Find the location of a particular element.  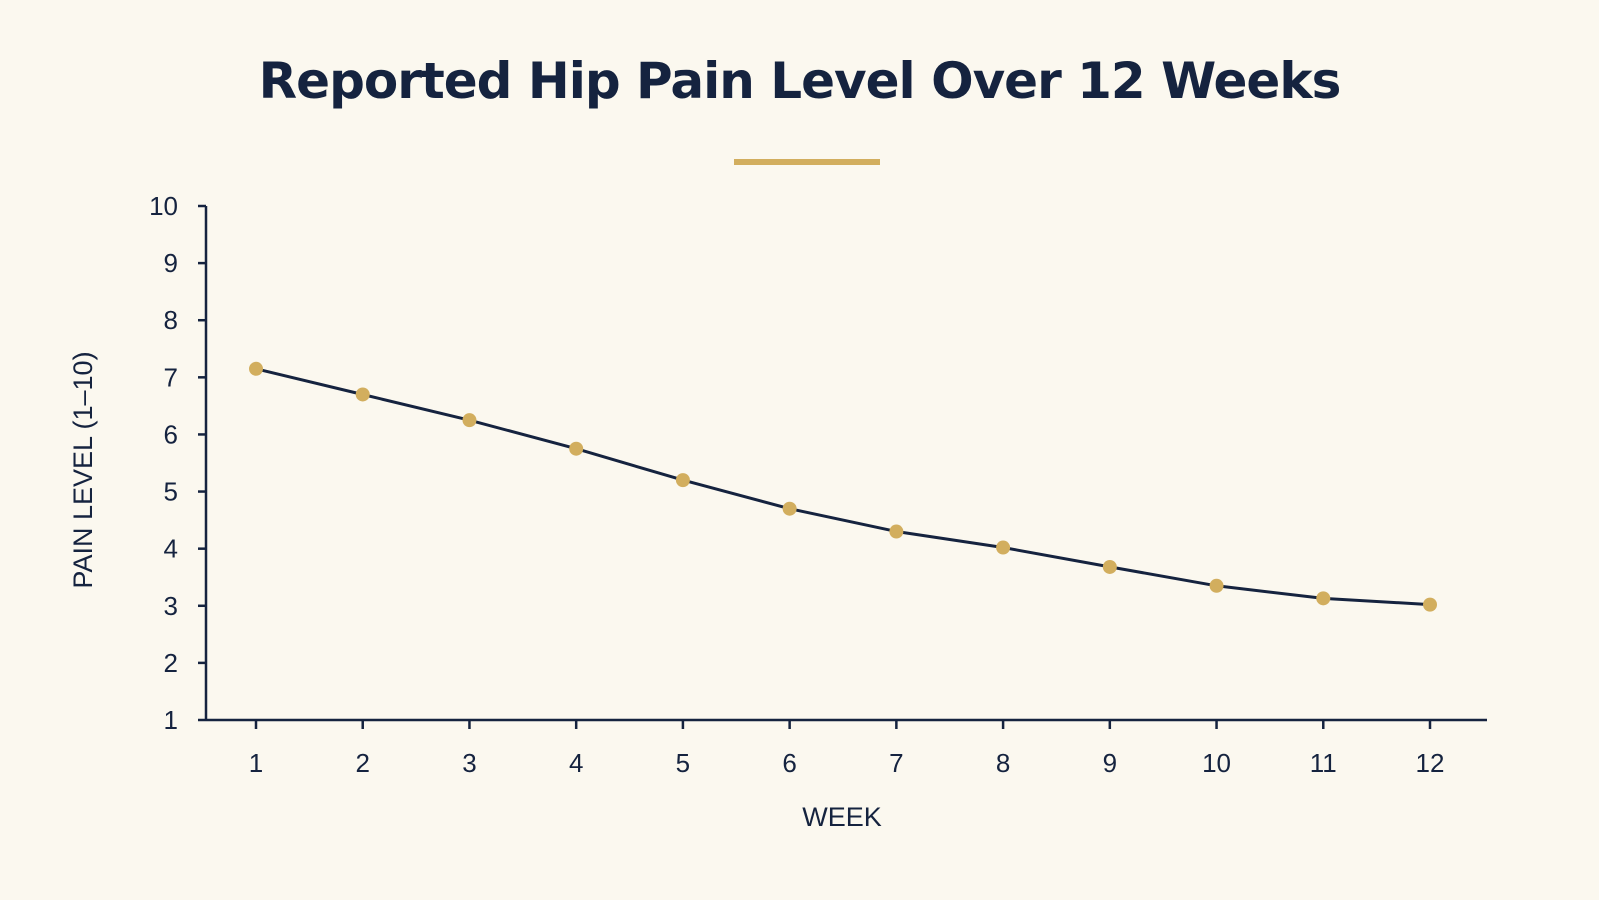

y-tick-label-7: 7 is located at coordinates (171, 377).